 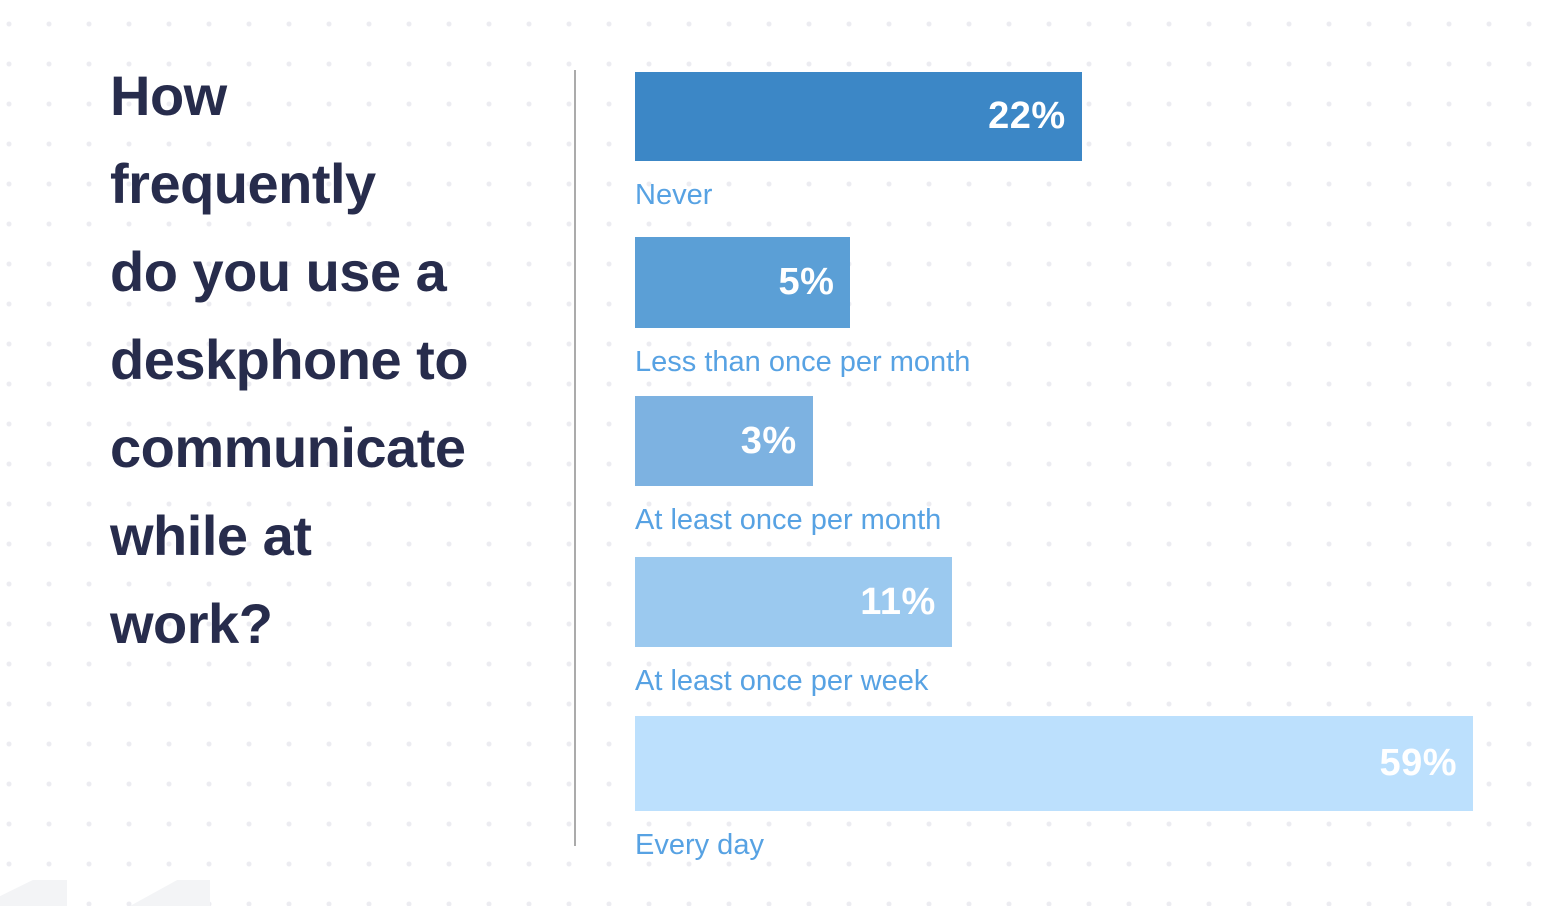 What do you see at coordinates (803, 362) in the screenshot?
I see `bar-category-label: Less than once per month` at bounding box center [803, 362].